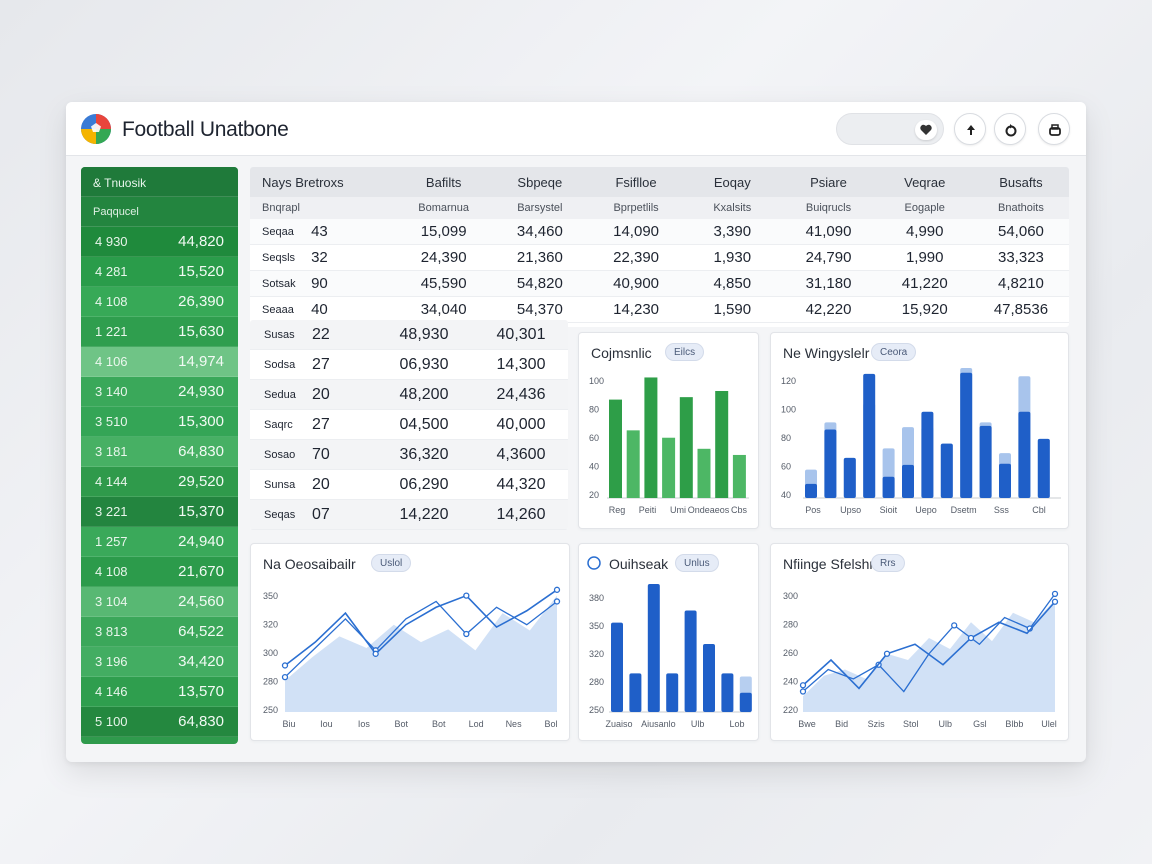 This screenshot has height=864, width=1152. Describe the element at coordinates (685, 352) in the screenshot. I see `green-bar-chart-chip: Eilcs` at that location.